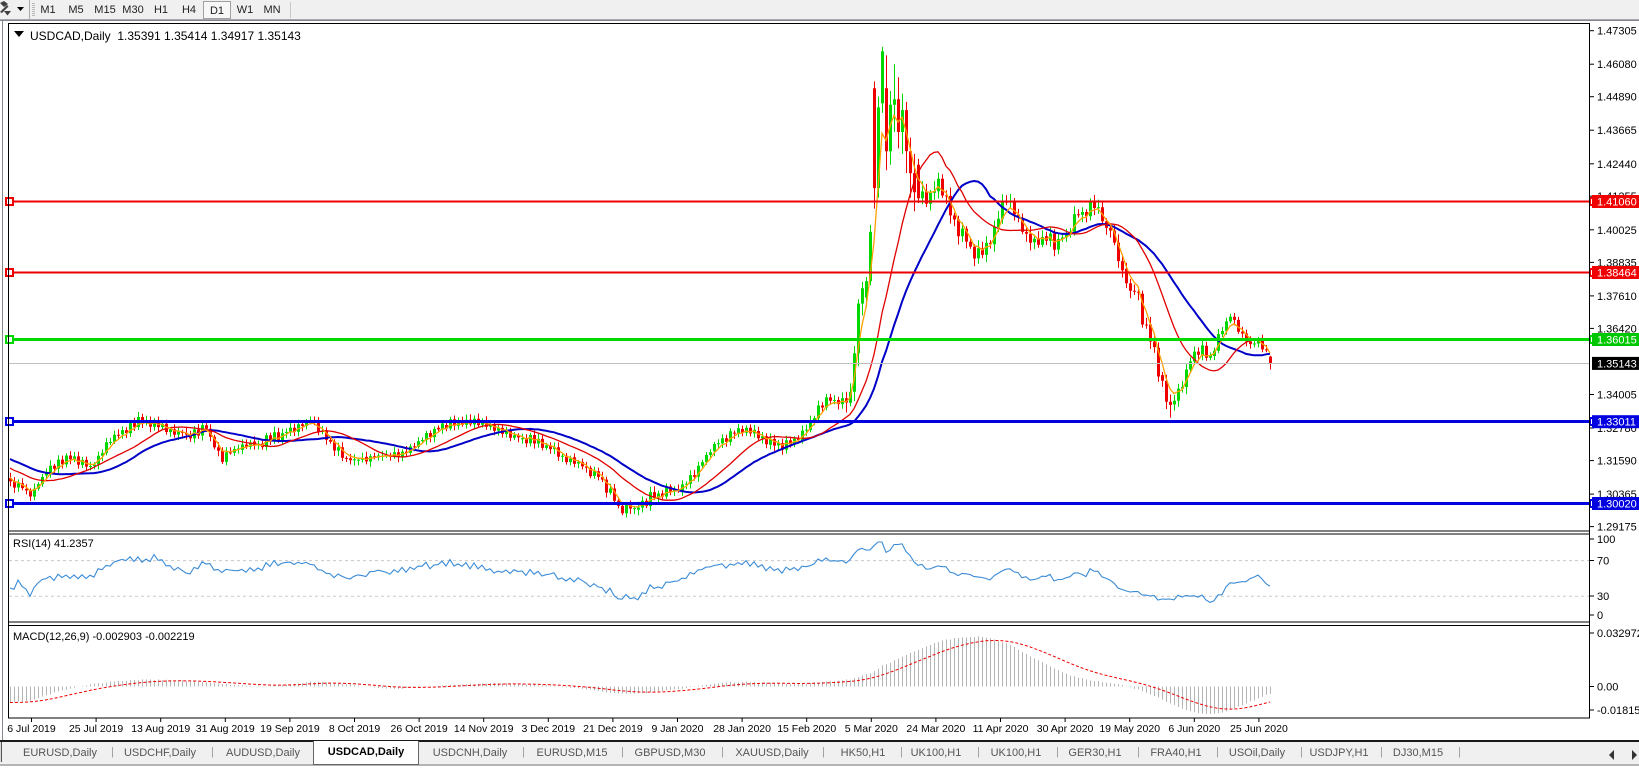 Image resolution: width=1639 pixels, height=771 pixels. Describe the element at coordinates (1603, 562) in the screenshot. I see `svg-text: 70` at that location.